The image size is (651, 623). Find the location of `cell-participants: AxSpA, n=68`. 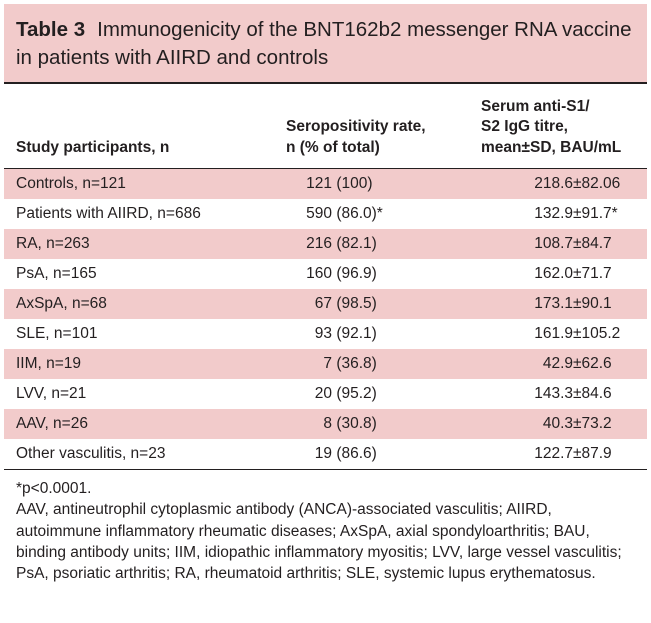

cell-participants: AxSpA, n=68 is located at coordinates (139, 304).